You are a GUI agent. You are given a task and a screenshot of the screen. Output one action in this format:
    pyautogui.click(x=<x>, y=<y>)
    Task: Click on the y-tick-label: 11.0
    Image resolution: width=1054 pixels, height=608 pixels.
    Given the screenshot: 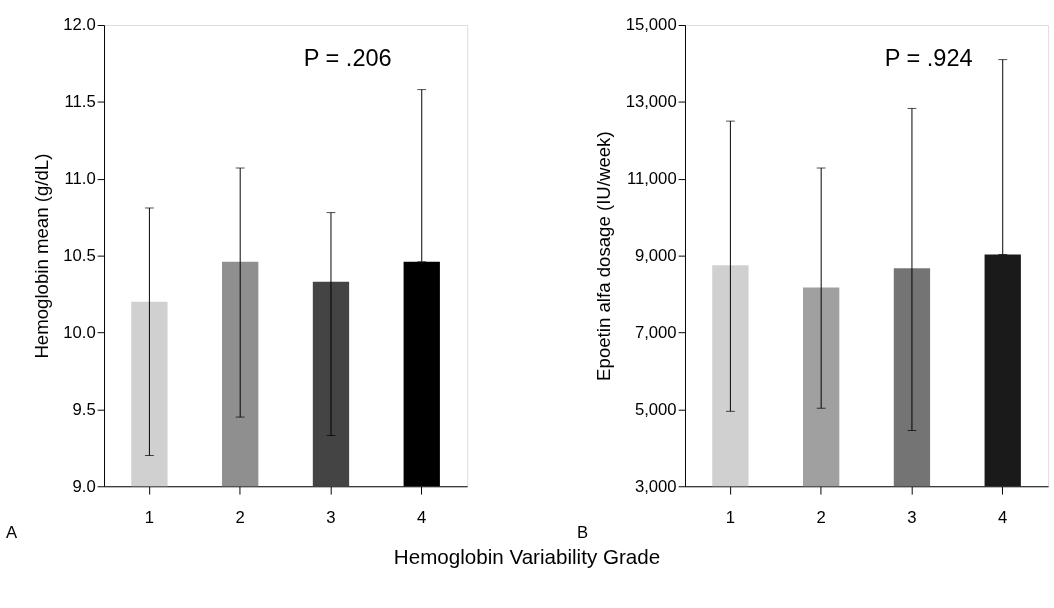 What is the action you would take?
    pyautogui.click(x=80, y=179)
    